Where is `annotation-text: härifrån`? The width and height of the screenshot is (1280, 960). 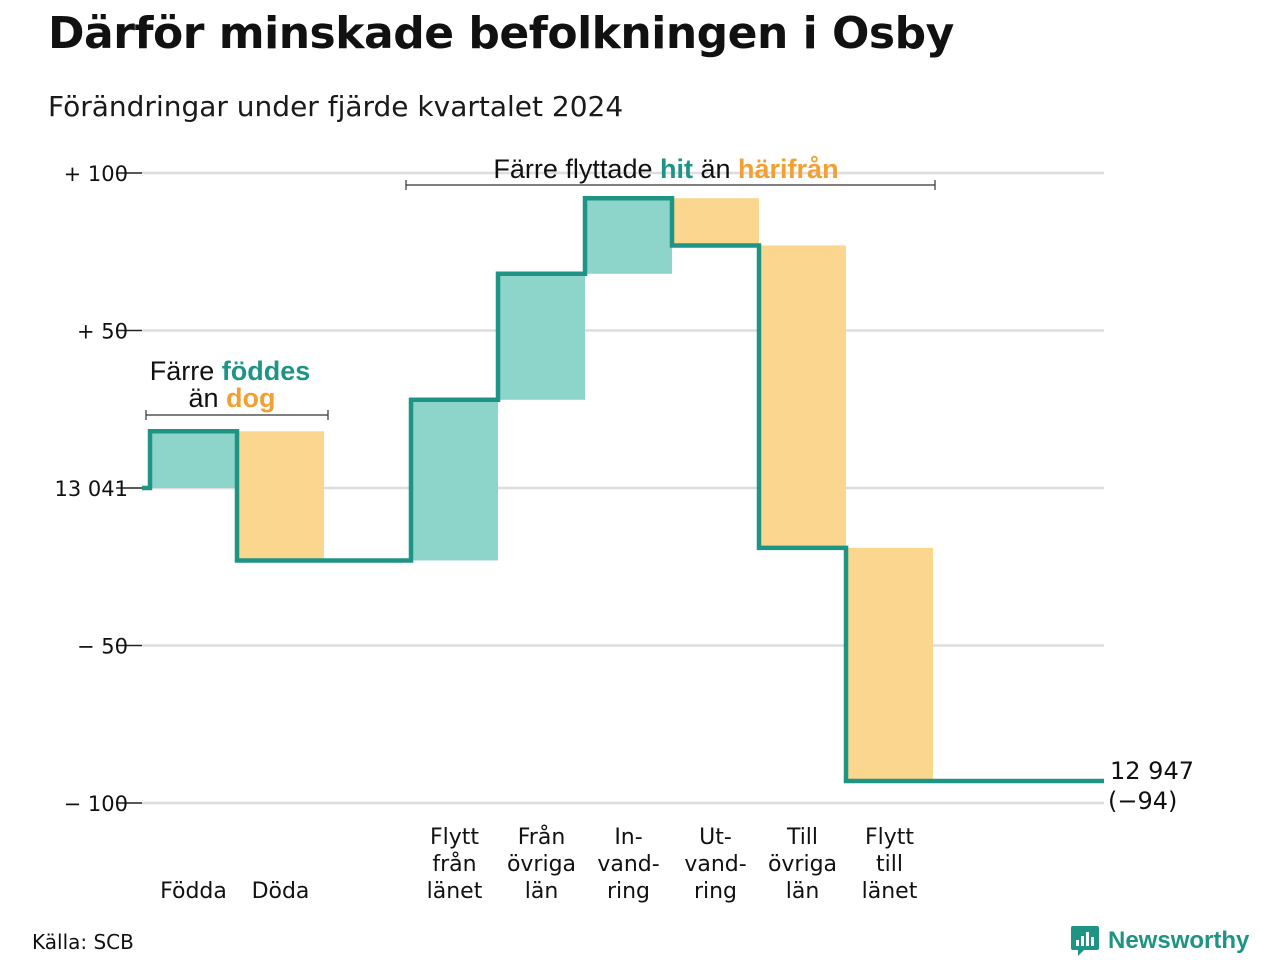
annotation-text: härifrån is located at coordinates (788, 169).